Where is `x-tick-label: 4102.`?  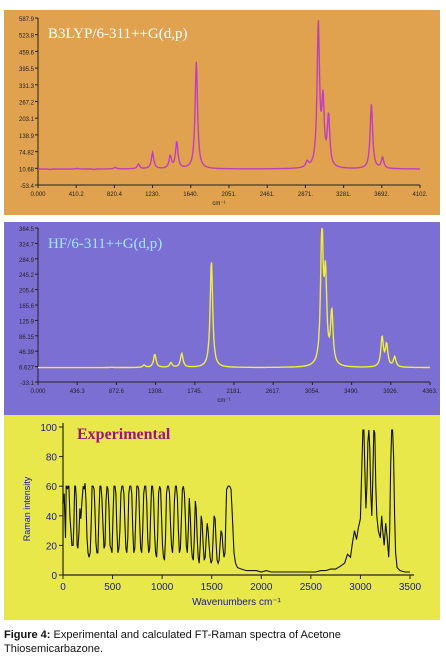
x-tick-label: 4102. is located at coordinates (419, 195).